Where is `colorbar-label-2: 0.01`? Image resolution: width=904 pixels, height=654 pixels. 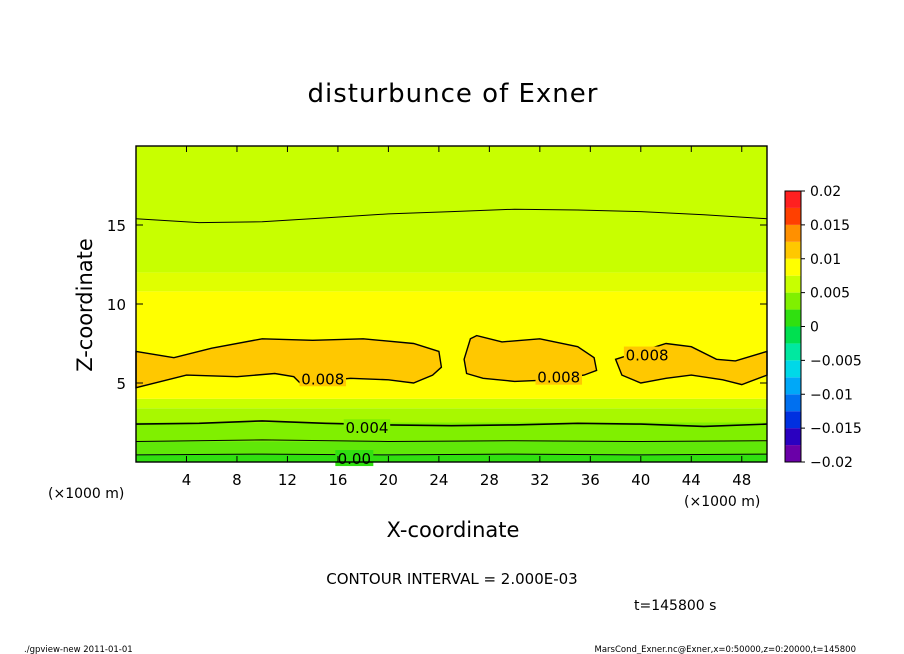
colorbar-label-2: 0.01 is located at coordinates (825, 260).